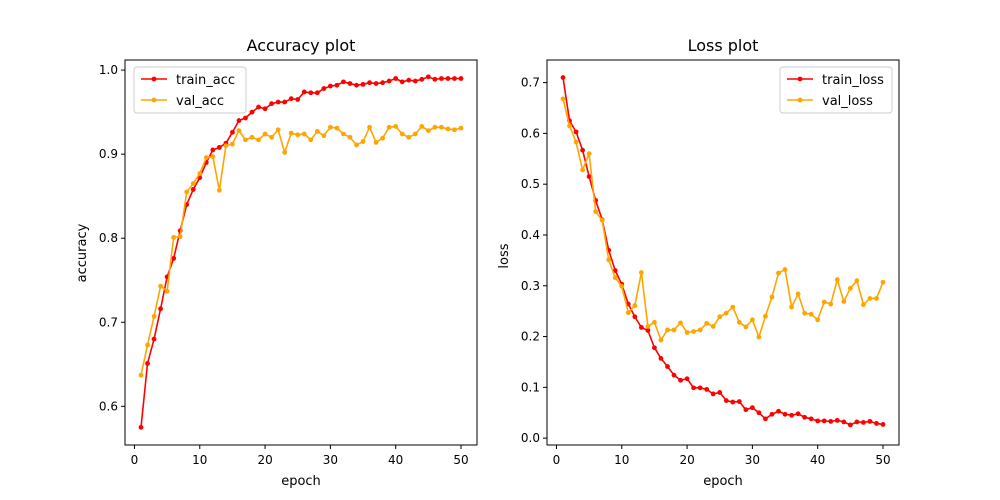 Image resolution: width=1000 pixels, height=500 pixels. Describe the element at coordinates (530, 286) in the screenshot. I see `y-tick-label: 0.3` at that location.